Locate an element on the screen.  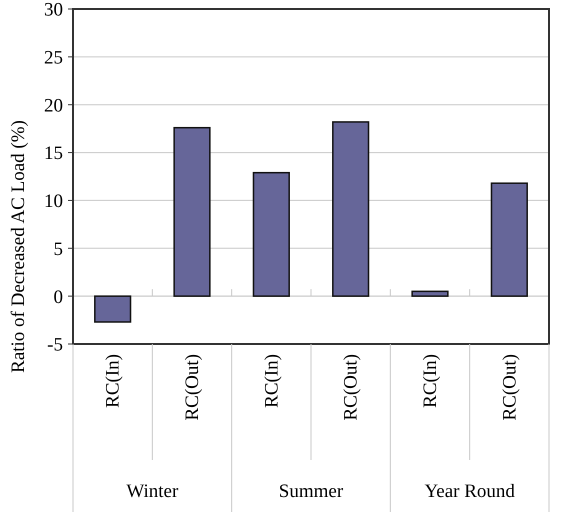
y-tick-label: 20 is located at coordinates (53, 105).